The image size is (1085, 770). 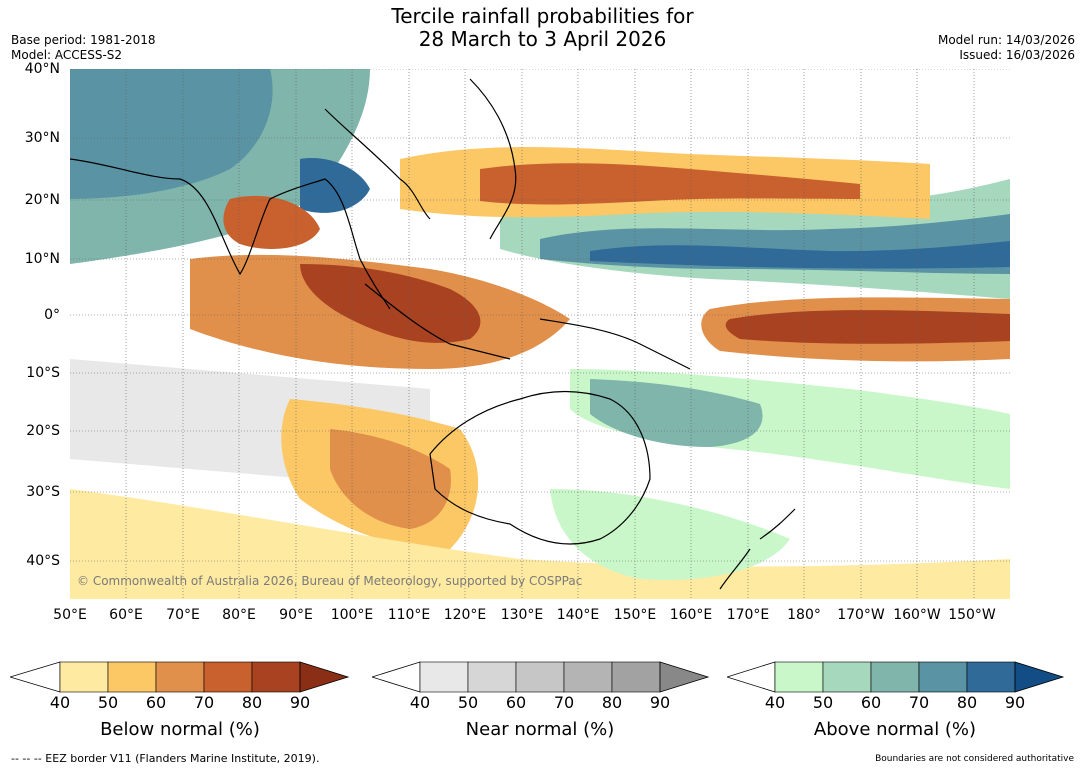 I want to click on new-zealand-coast, so click(x=757, y=549).